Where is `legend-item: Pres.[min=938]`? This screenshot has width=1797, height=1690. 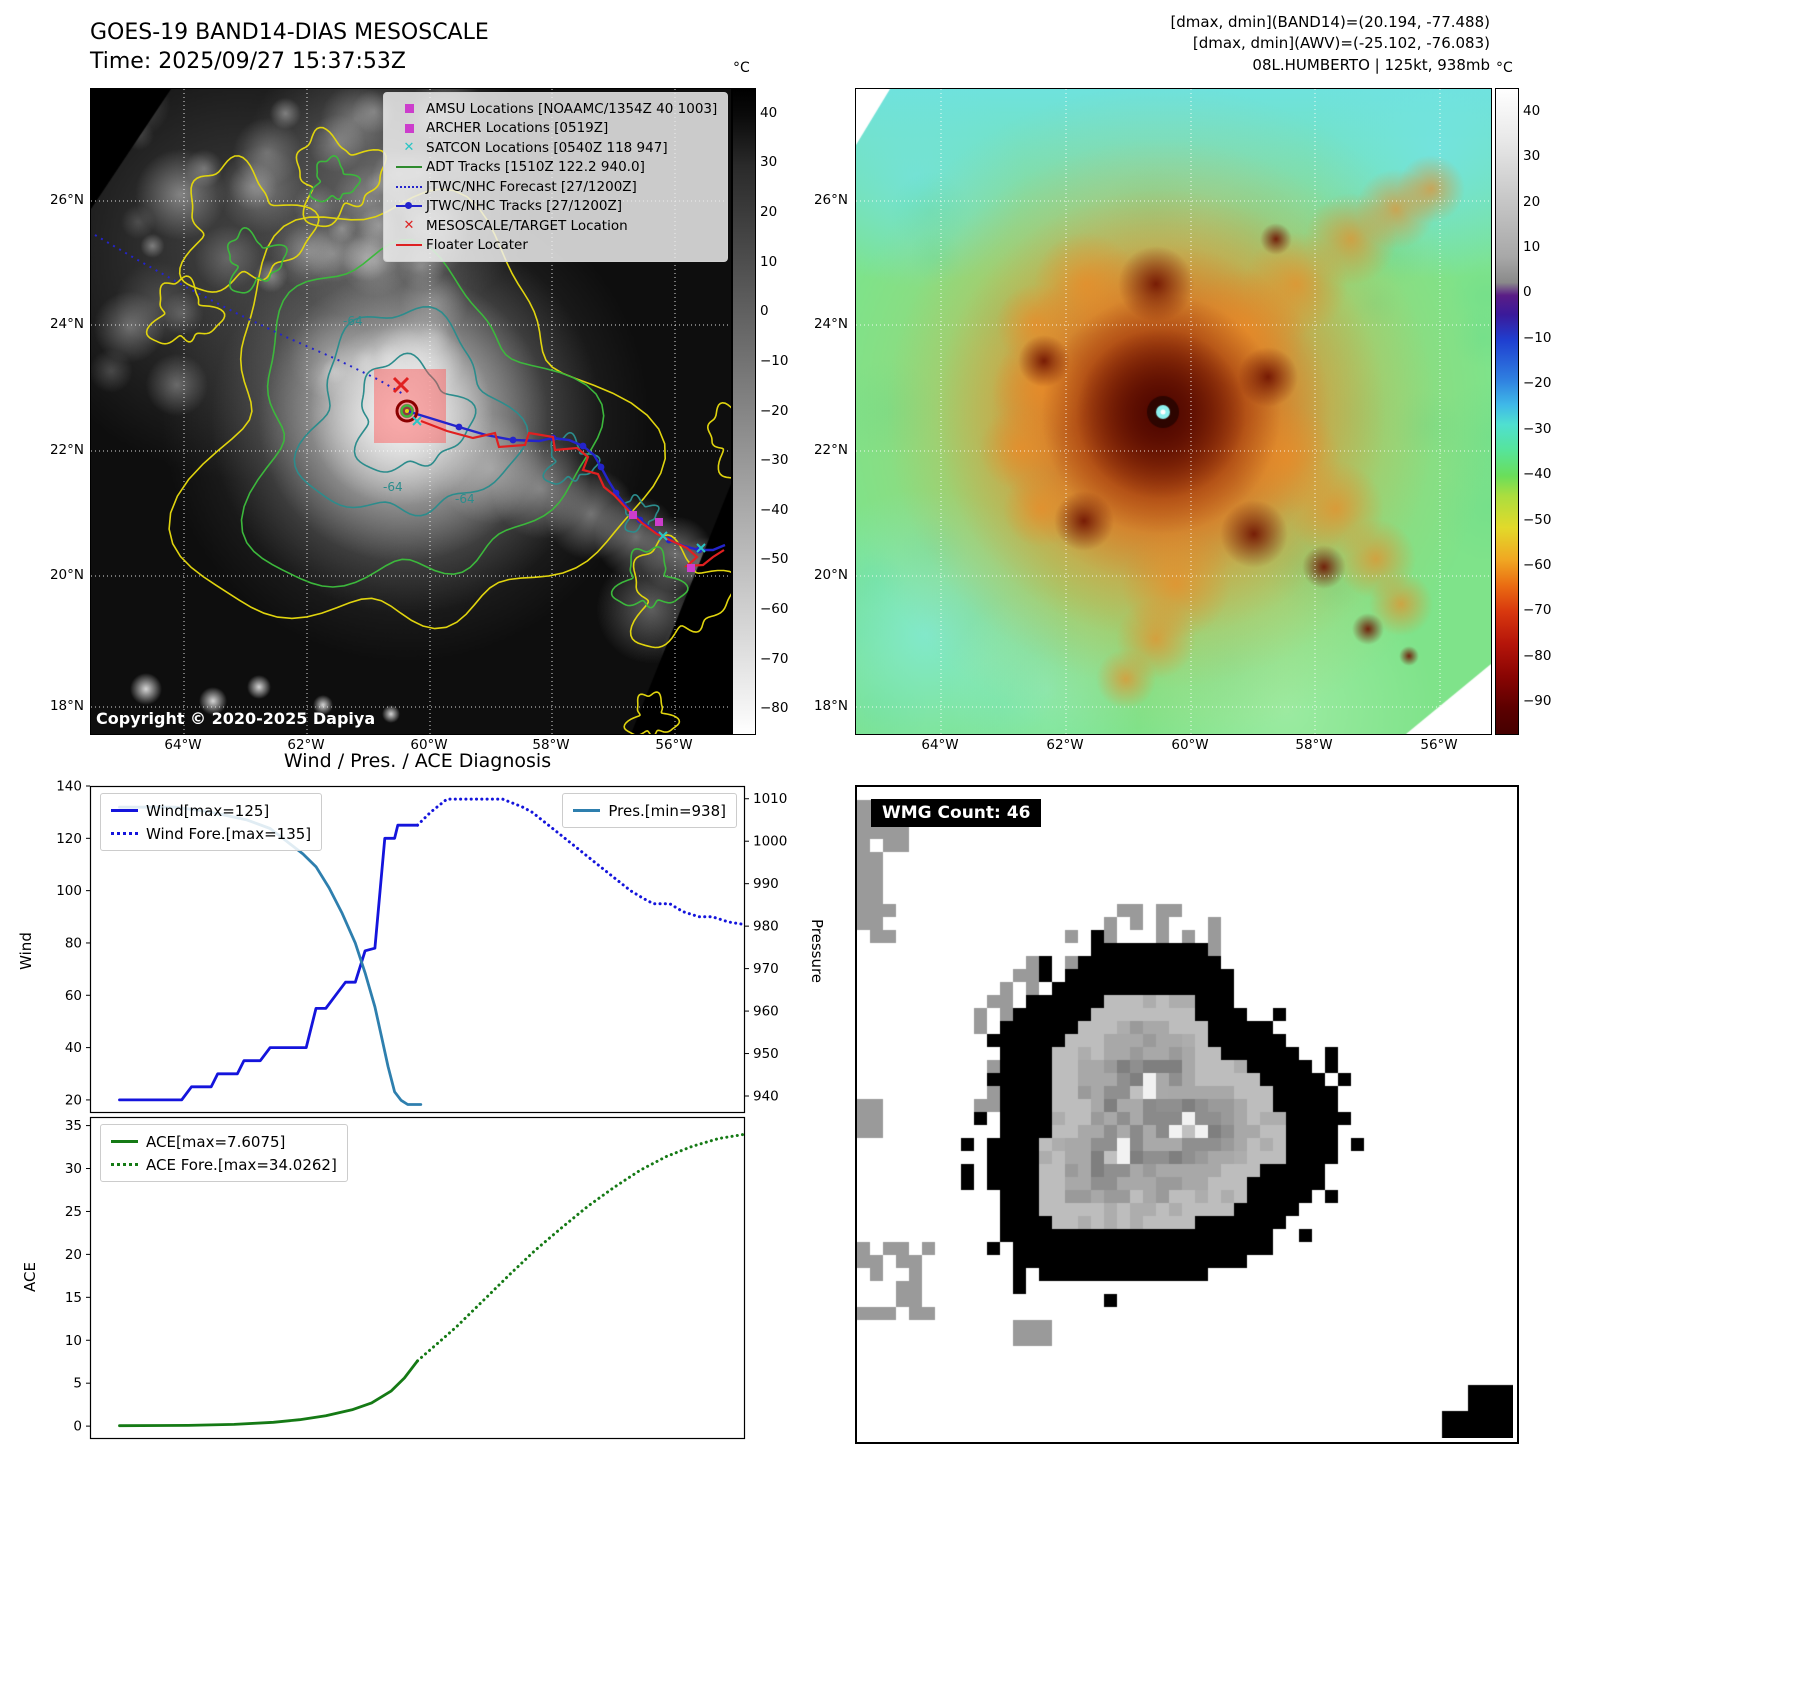 legend-item: Pres.[min=938] is located at coordinates (649, 810).